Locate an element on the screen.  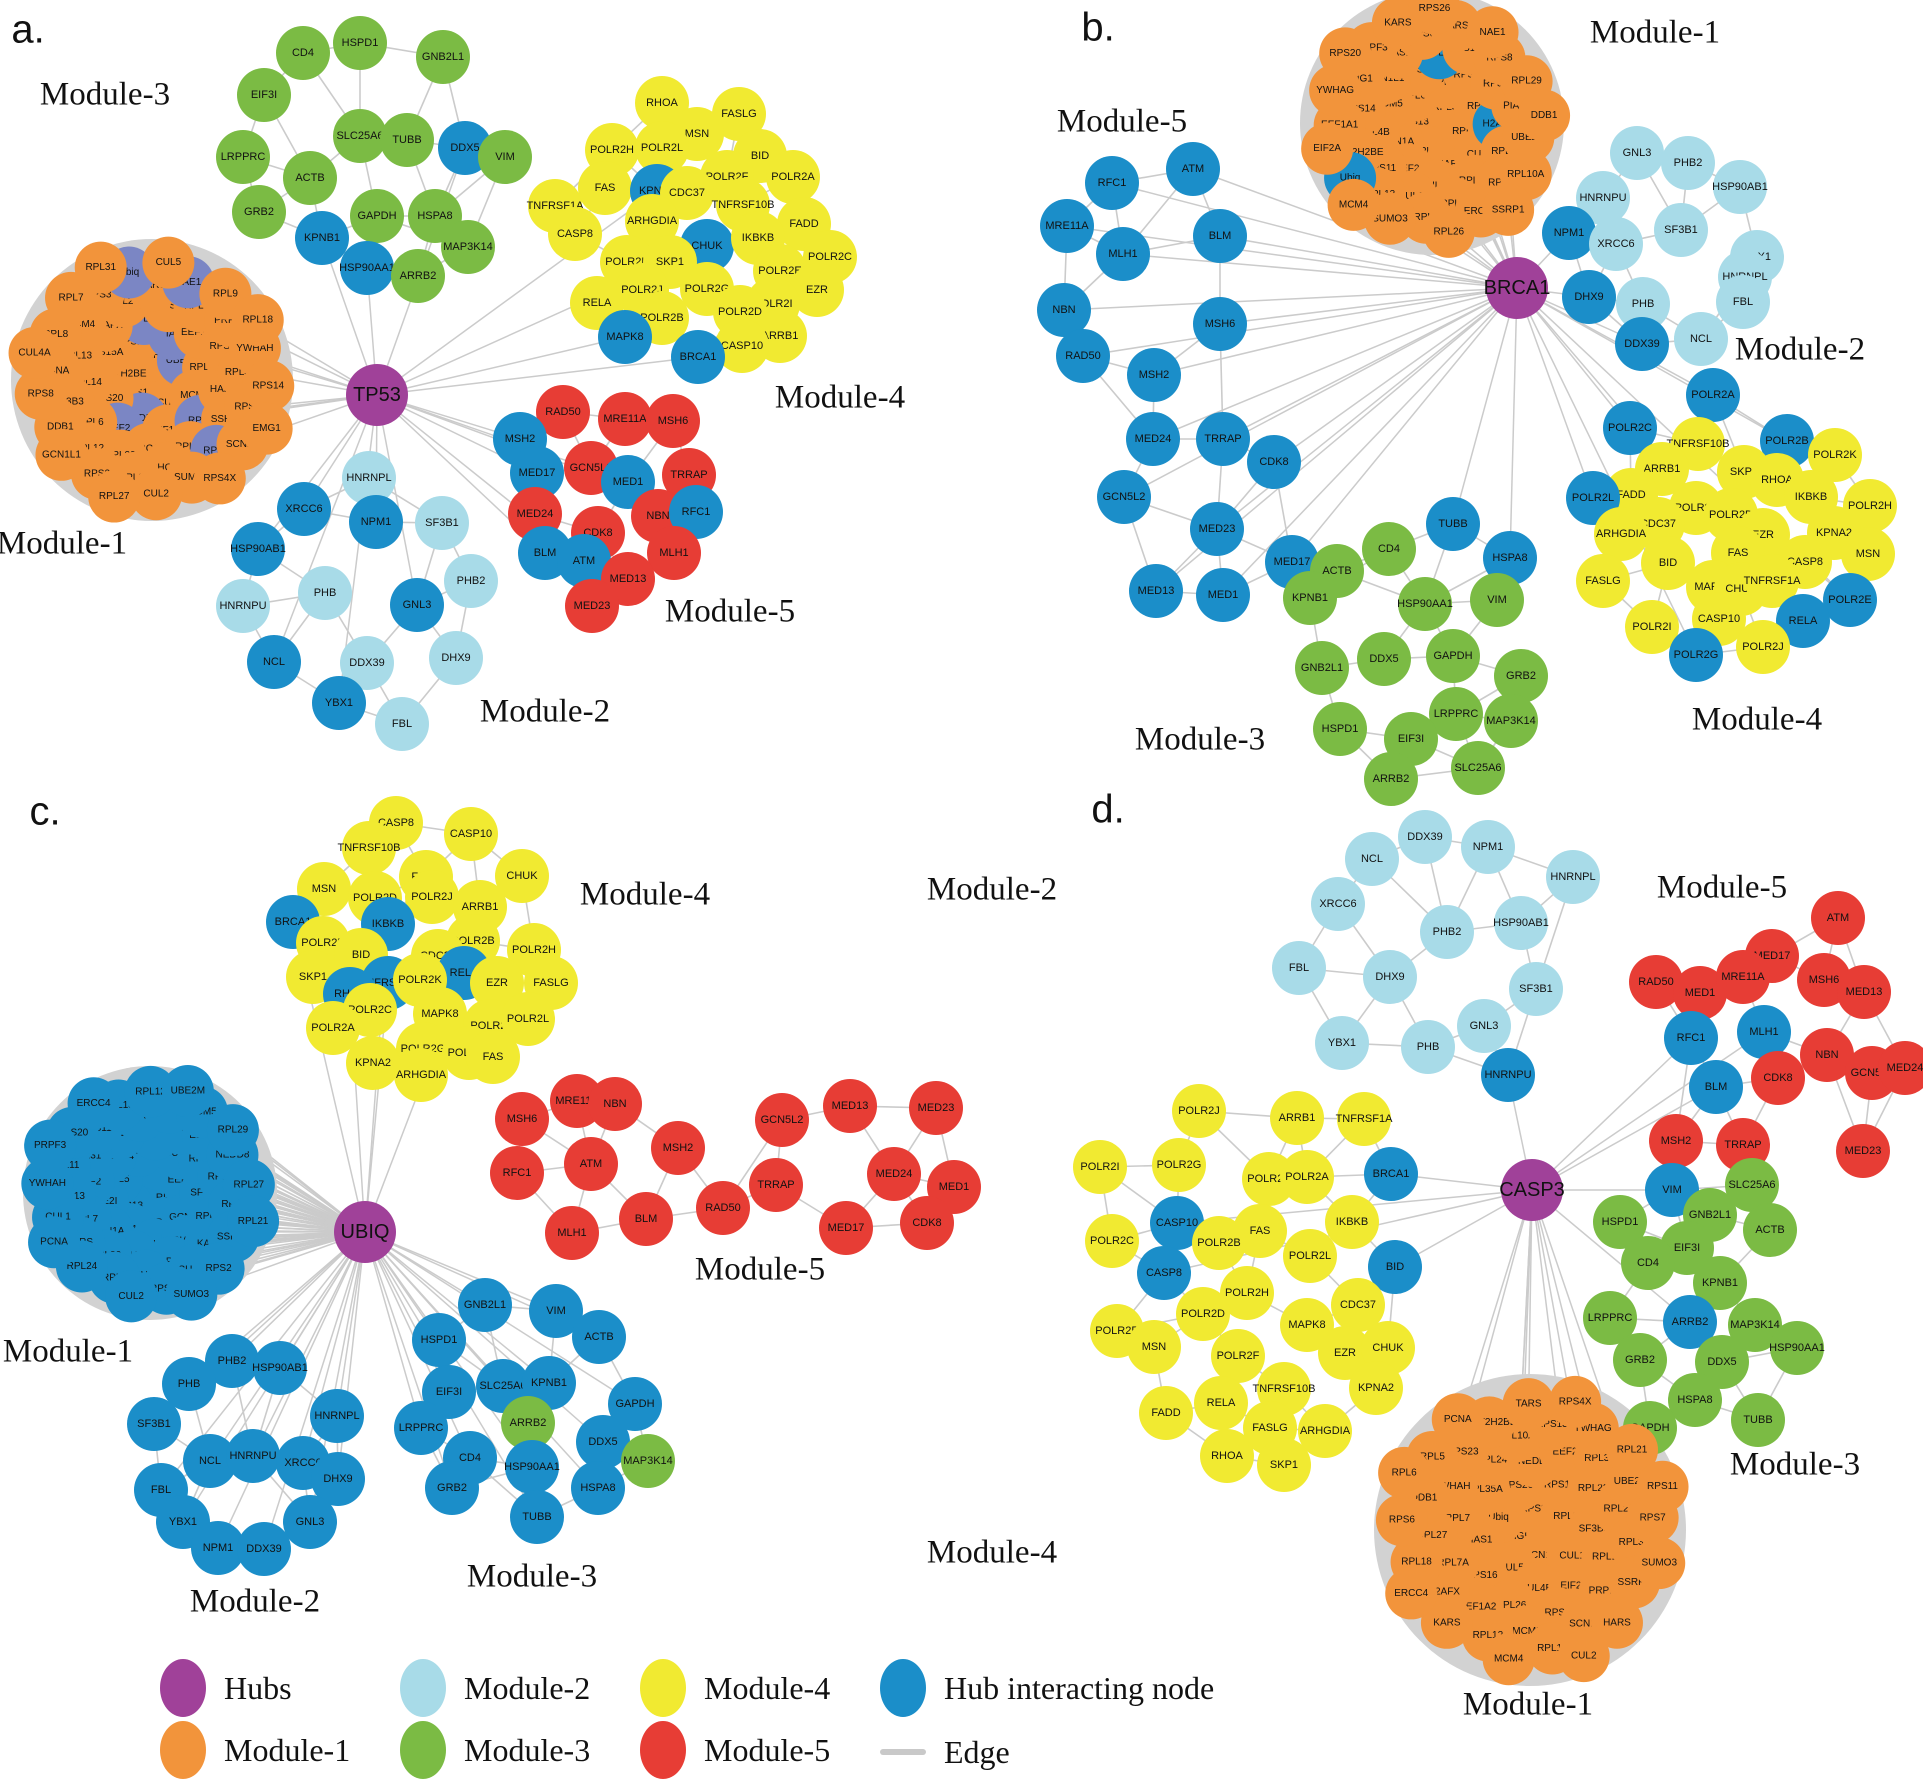
node-med17 is located at coordinates (846, 1228).